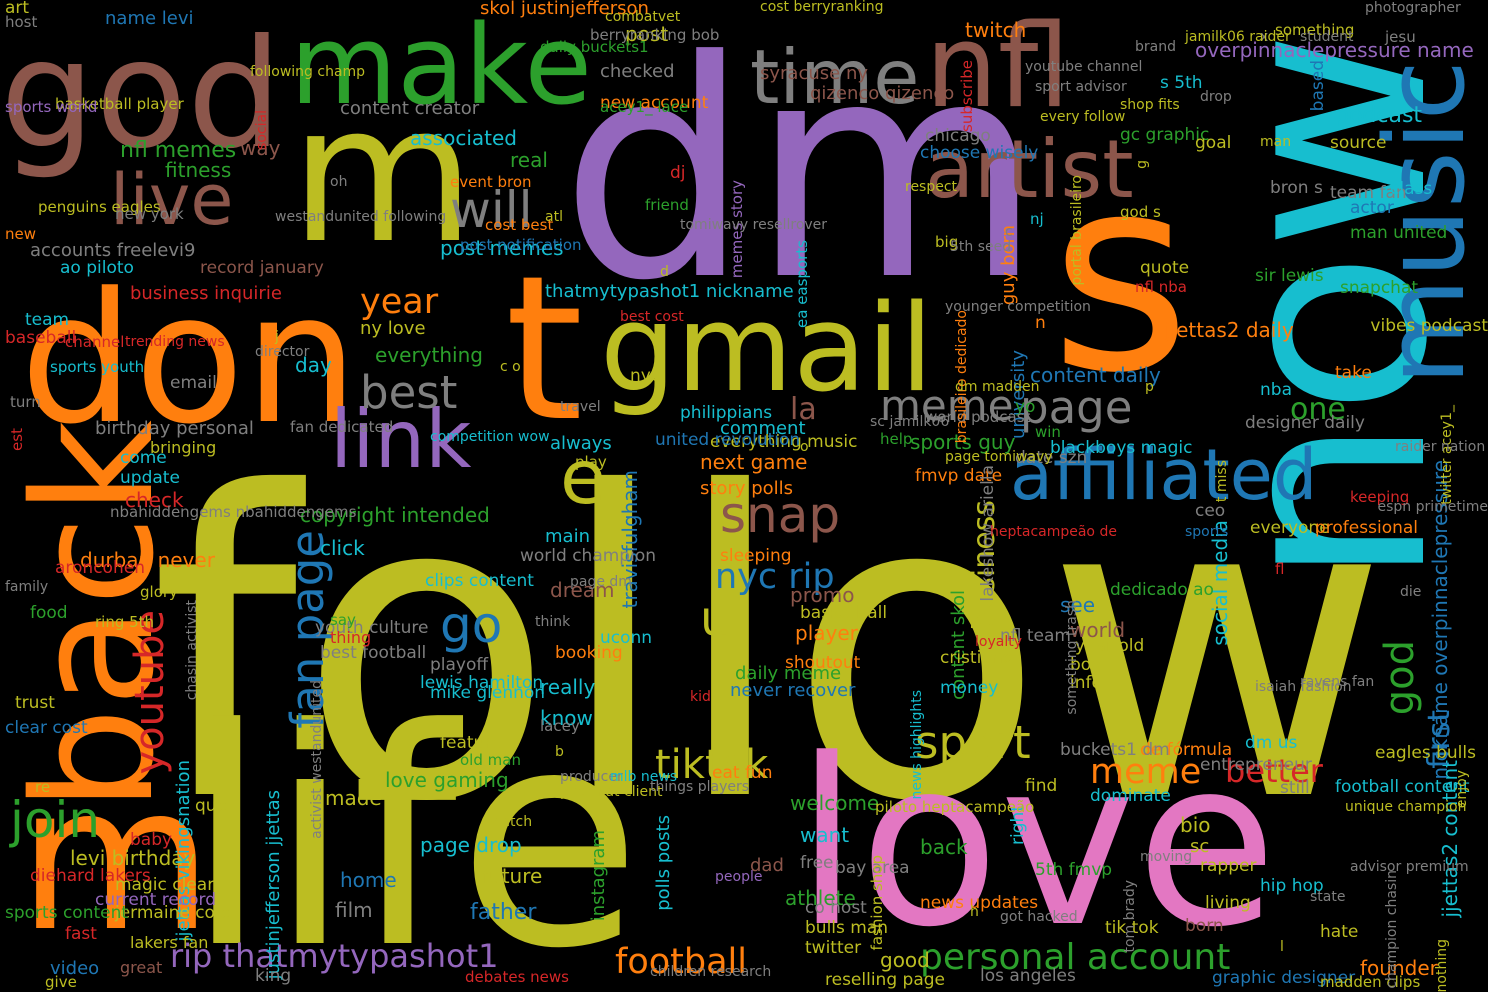 The height and width of the screenshot is (992, 1488). I want to click on cloud-word: will, so click(491, 210).